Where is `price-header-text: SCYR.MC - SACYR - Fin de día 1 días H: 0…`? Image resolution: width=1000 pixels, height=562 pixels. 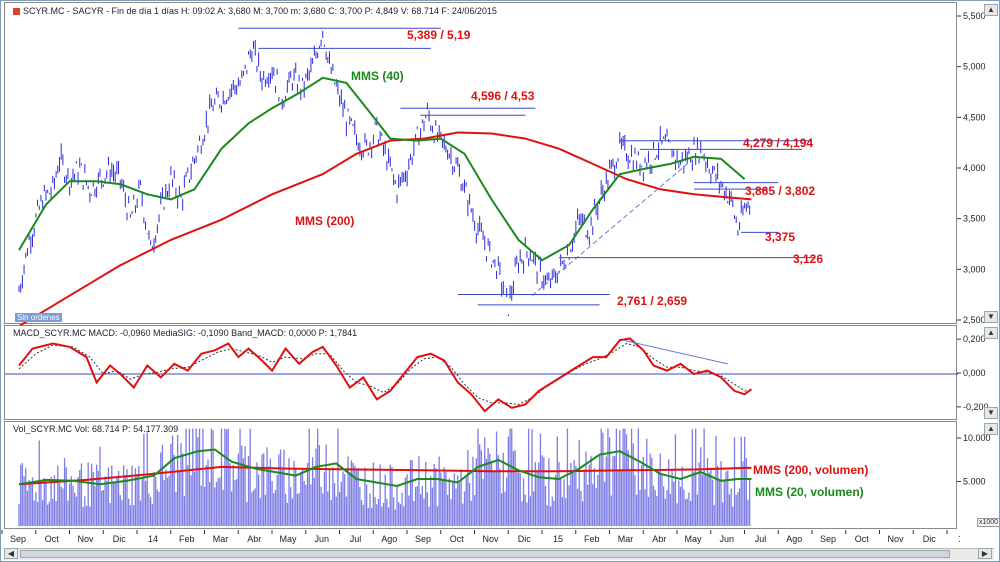 price-header-text: SCYR.MC - SACYR - Fin de día 1 días H: 0… is located at coordinates (260, 11).